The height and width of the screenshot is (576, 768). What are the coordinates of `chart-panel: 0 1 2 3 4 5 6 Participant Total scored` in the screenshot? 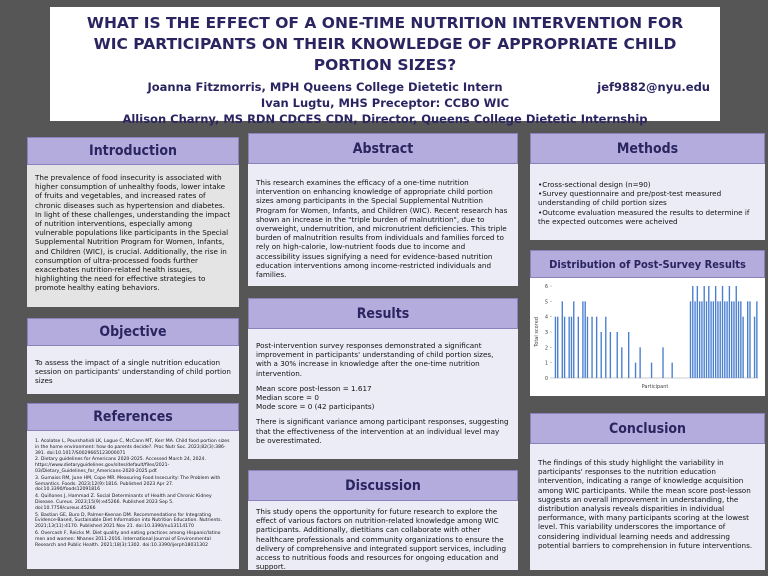 It's located at (647, 337).